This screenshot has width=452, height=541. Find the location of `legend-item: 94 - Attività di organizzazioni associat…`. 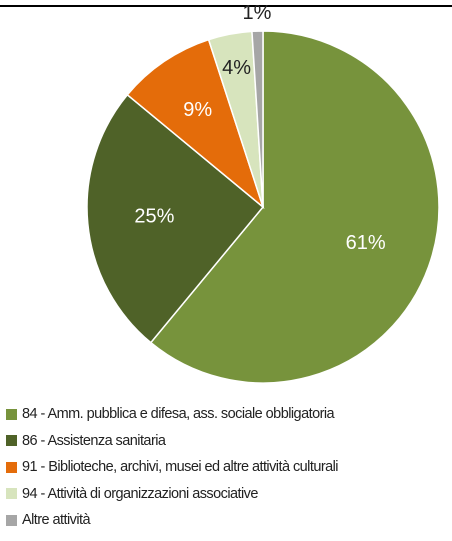

legend-item: 94 - Attività di organizzazioni associat… is located at coordinates (229, 494).